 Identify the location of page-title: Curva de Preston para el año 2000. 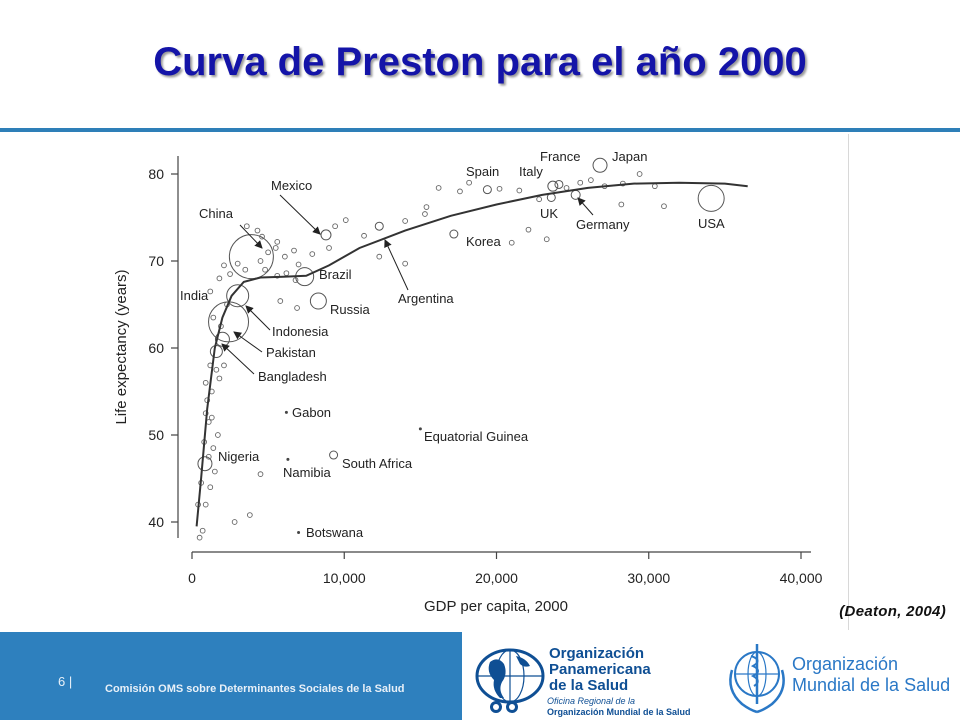
(480, 62).